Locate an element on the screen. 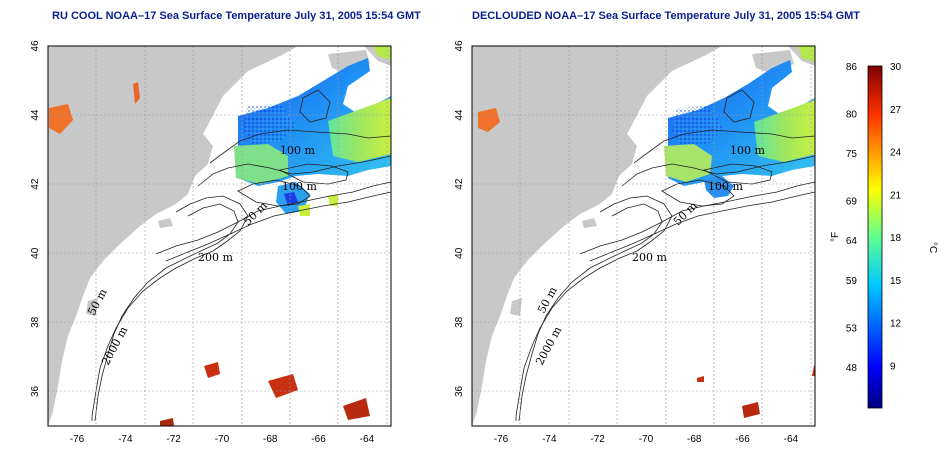 Image resolution: width=950 pixels, height=475 pixels. left-lon-tick-label: -74 is located at coordinates (125, 439).